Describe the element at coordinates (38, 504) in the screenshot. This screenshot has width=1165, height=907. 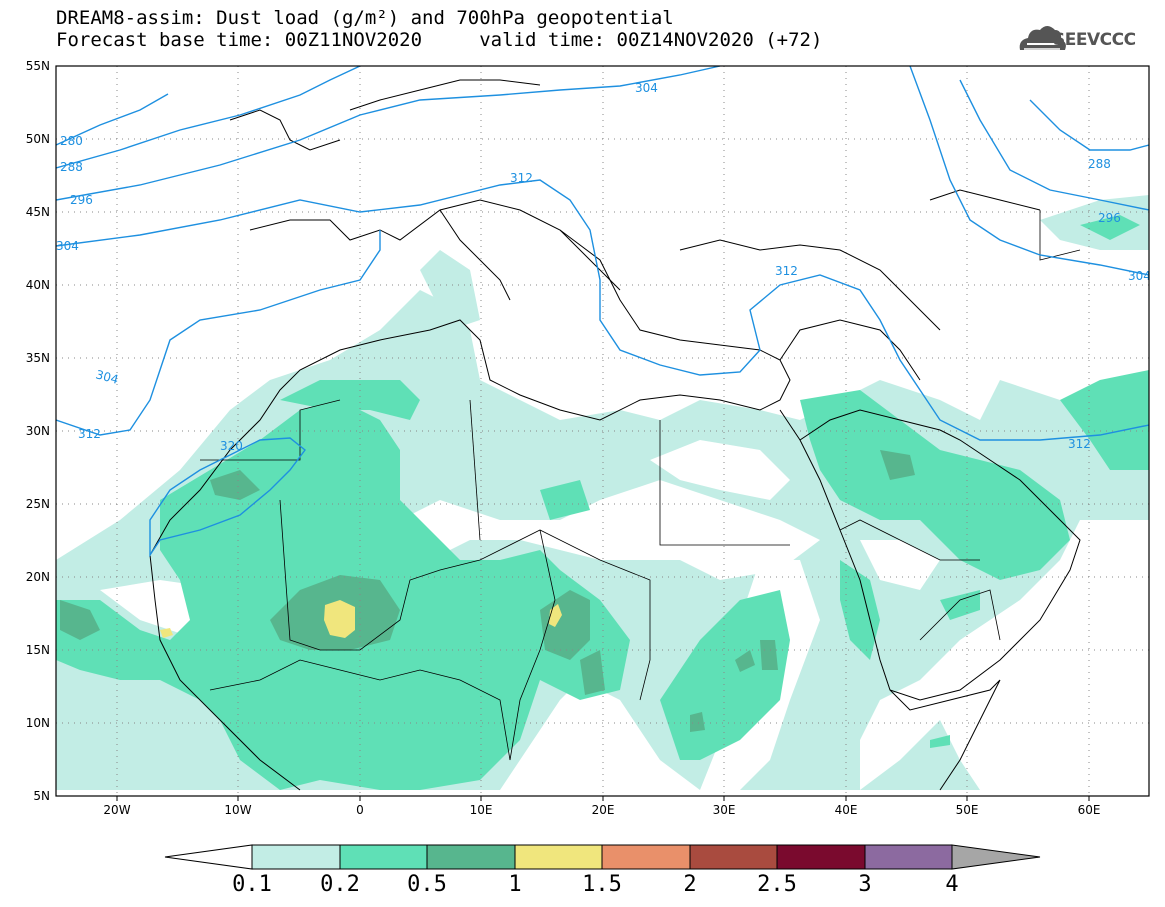
I see `svg-text: 25N` at that location.